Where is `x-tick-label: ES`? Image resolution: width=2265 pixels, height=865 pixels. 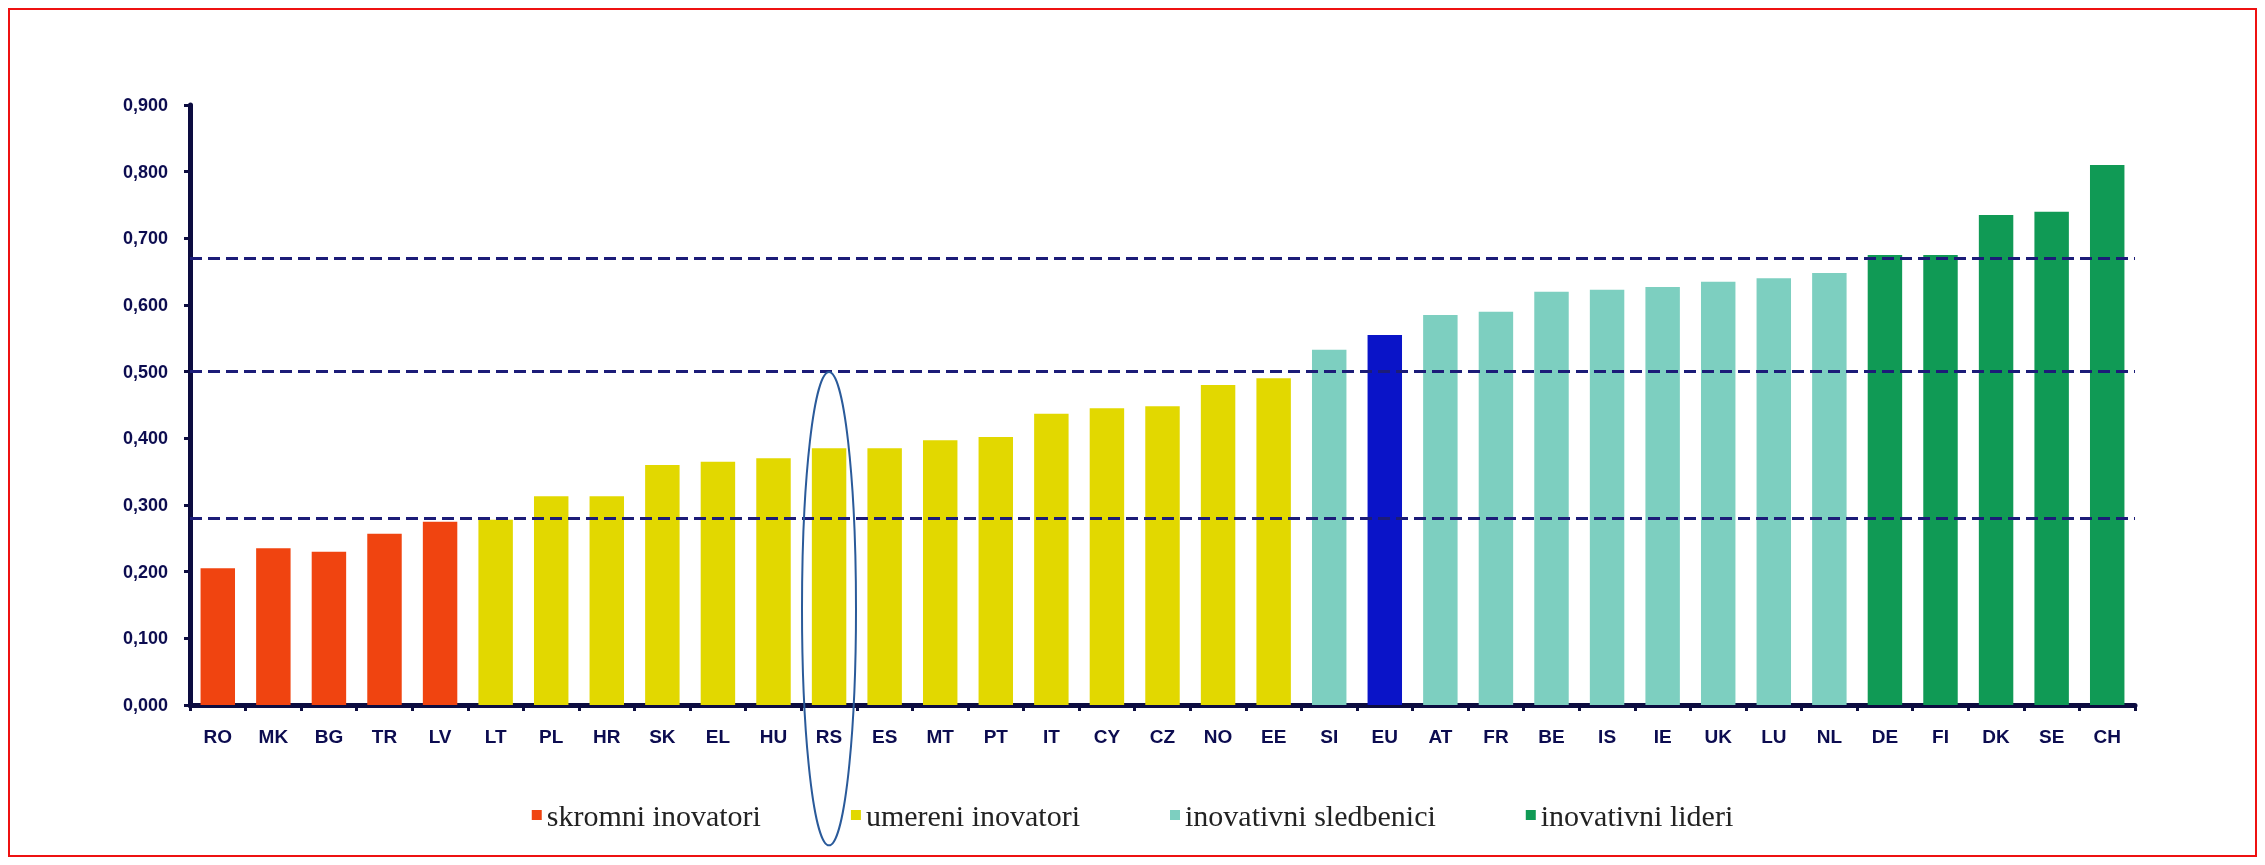
x-tick-label: ES is located at coordinates (884, 736).